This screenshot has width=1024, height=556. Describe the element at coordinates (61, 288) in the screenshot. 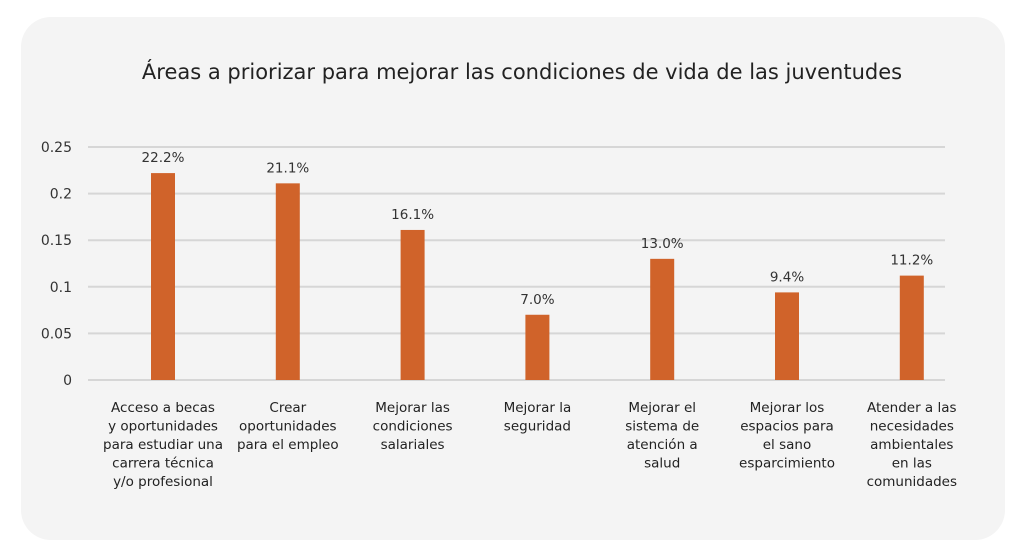

I see `y-tick-label: 0.1` at that location.